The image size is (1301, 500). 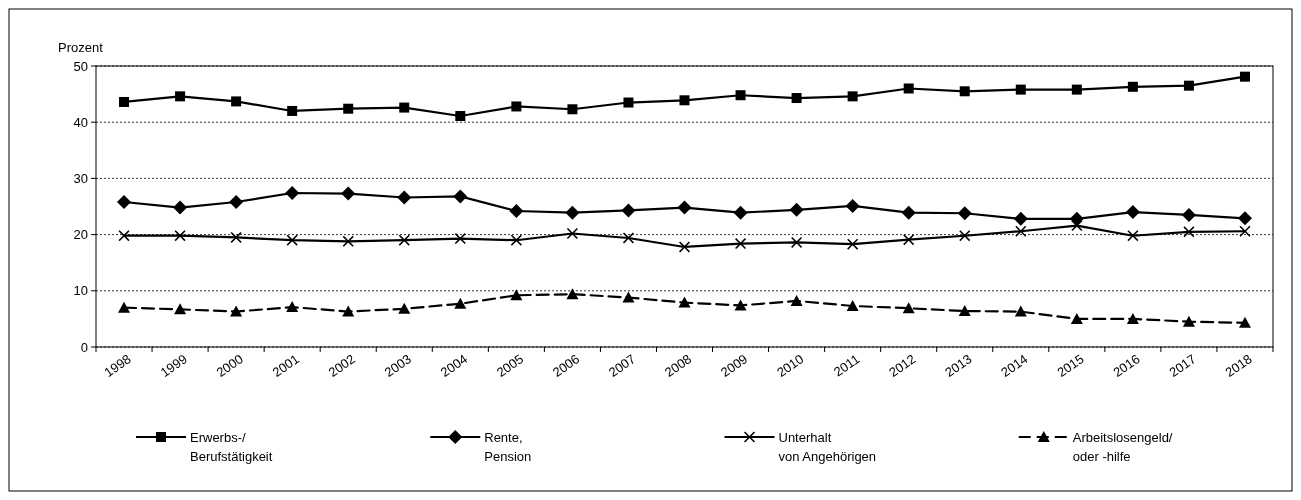 I want to click on y-tick-label: 50, so click(x=80, y=66).